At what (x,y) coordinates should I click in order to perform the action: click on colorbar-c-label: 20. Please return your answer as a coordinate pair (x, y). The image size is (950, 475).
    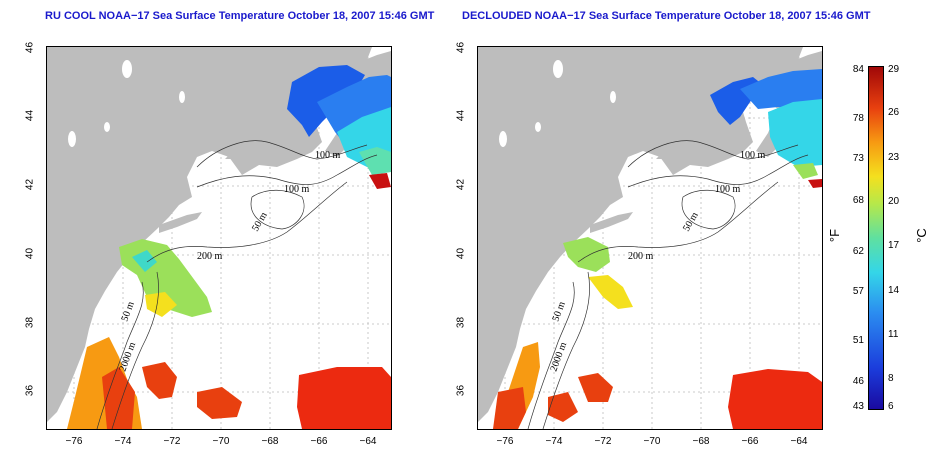
    Looking at the image, I should click on (894, 201).